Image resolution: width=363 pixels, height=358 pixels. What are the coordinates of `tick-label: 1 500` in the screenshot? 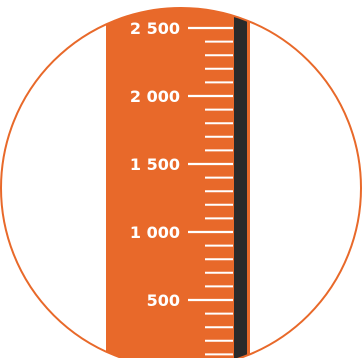 It's located at (155, 164).